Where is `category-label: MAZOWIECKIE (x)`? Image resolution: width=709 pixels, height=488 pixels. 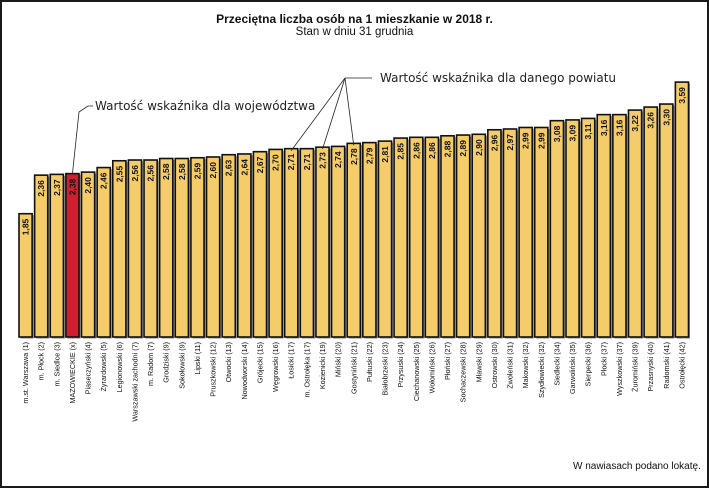 category-label: MAZOWIECKIE (x) is located at coordinates (72, 373).